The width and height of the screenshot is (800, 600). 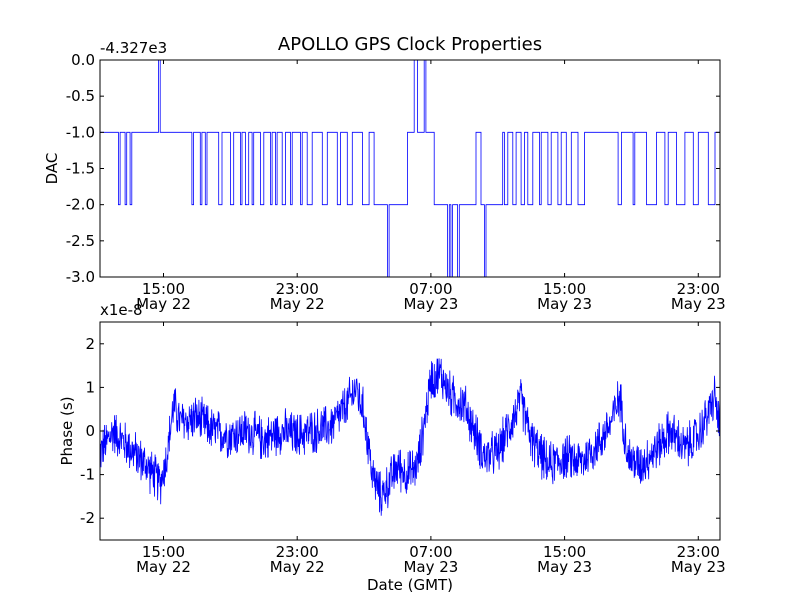 I want to click on y-tick-label: -1.0, so click(x=80, y=132).